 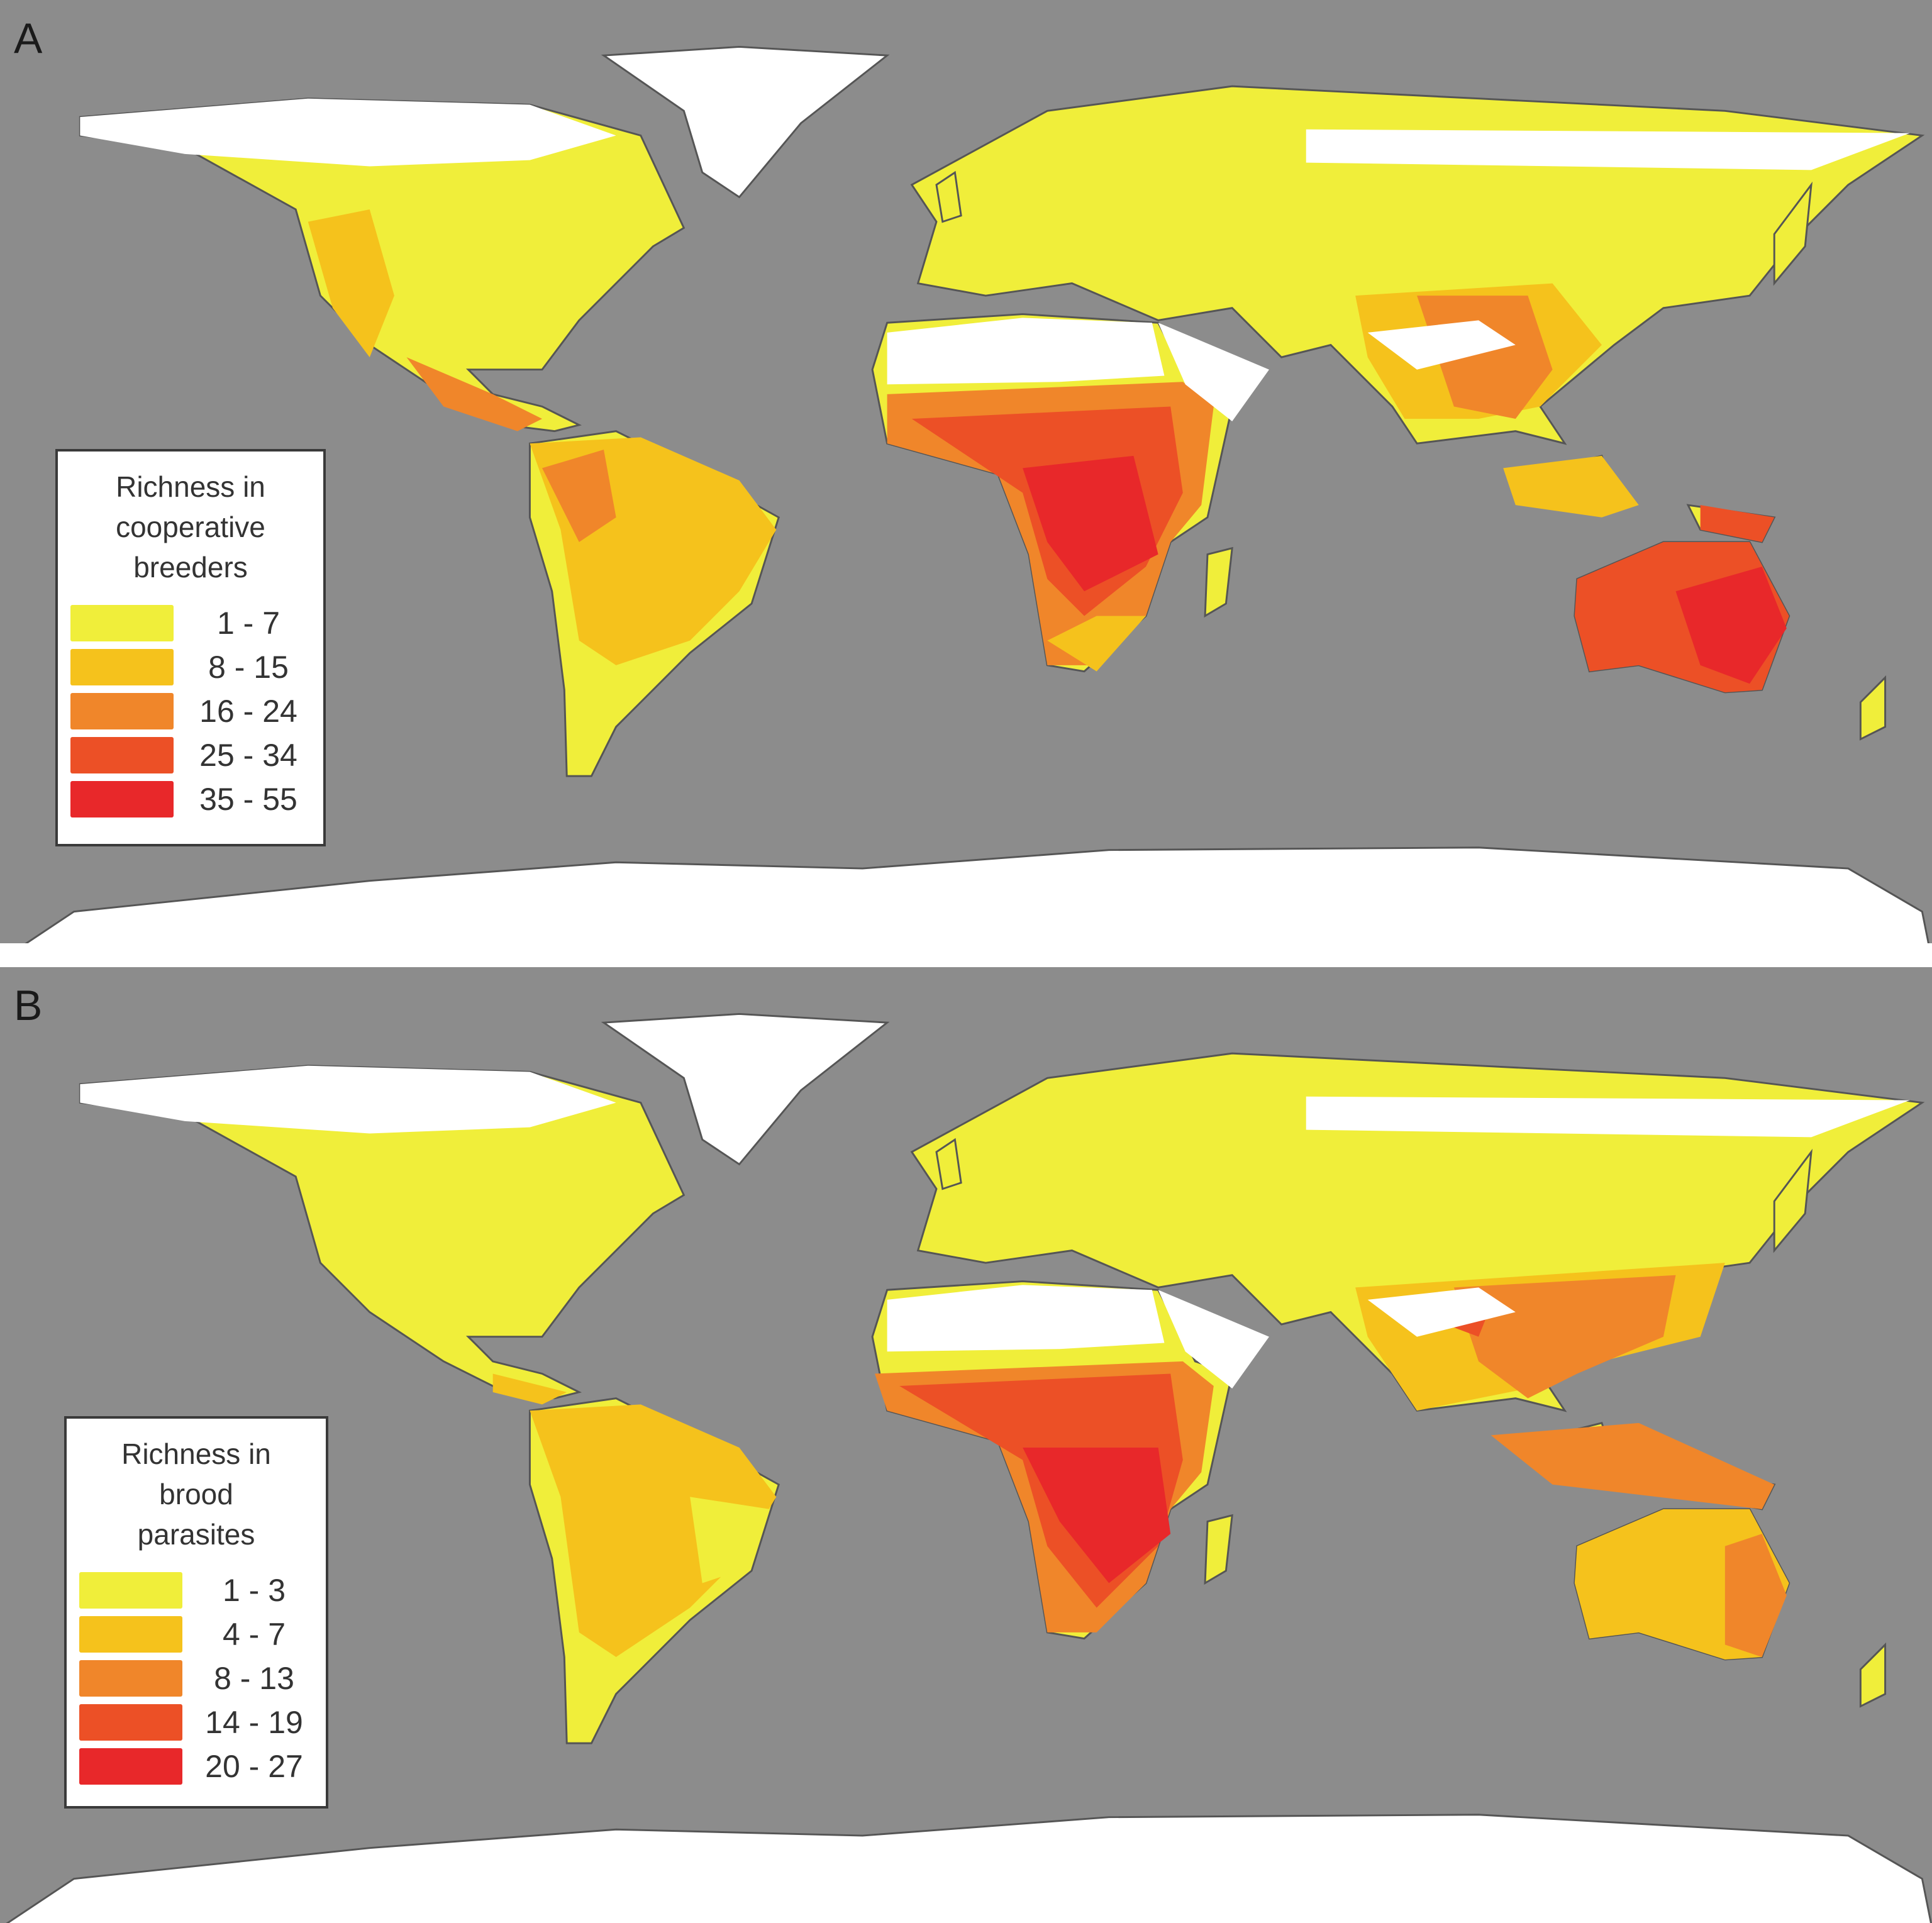 I want to click on legend-item: 1 - 7, so click(x=190, y=623).